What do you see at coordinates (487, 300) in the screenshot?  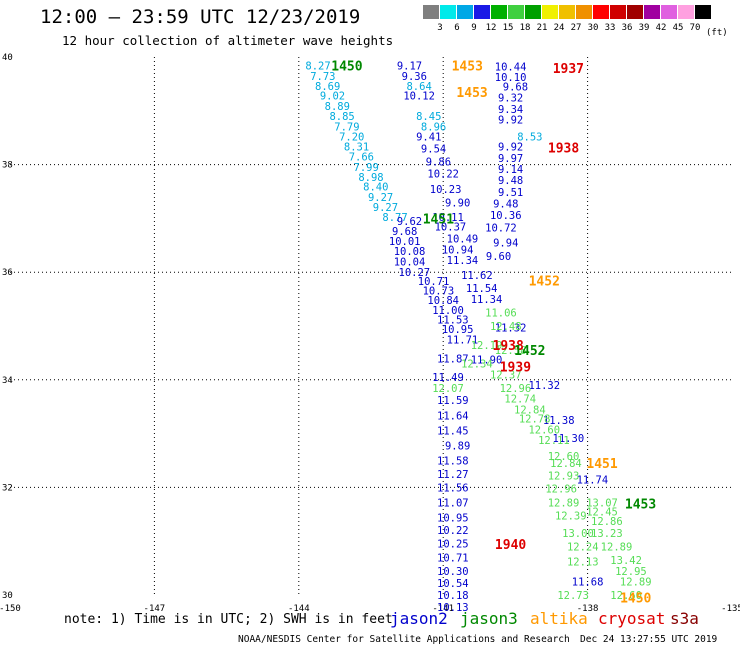 I see `wave-height-value: 11.34` at bounding box center [487, 300].